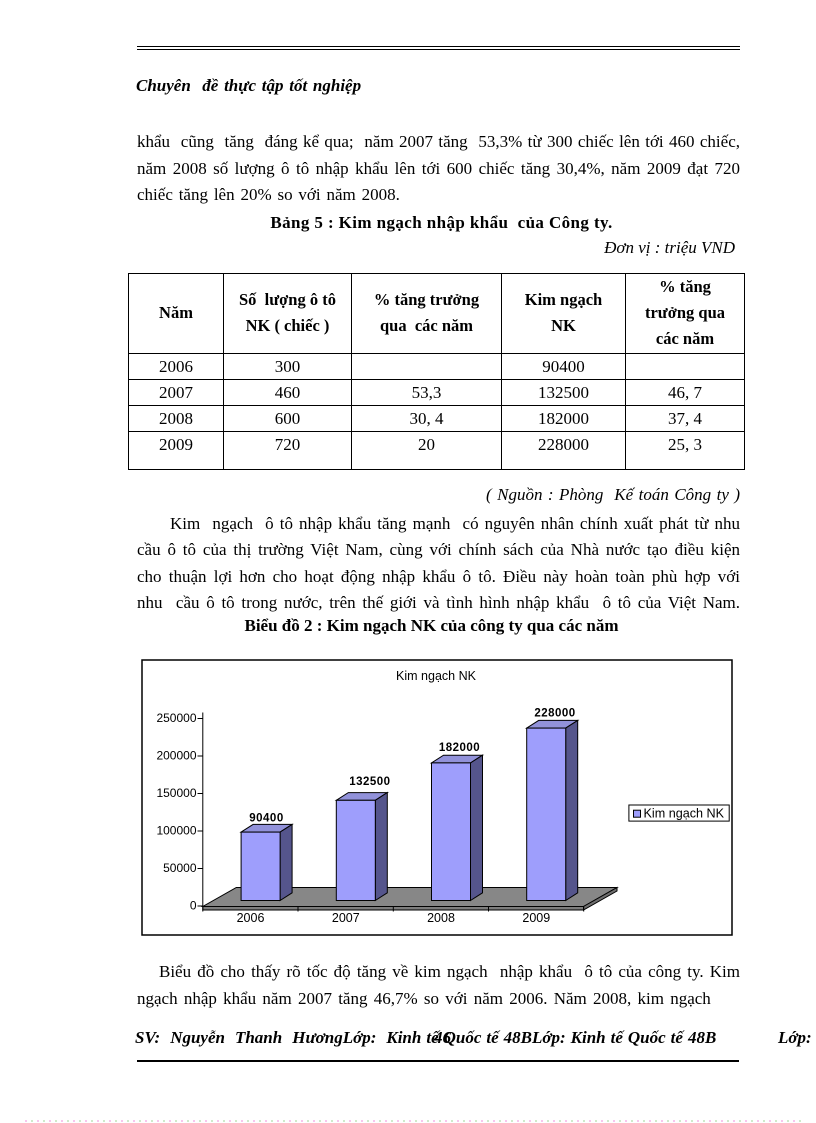 The width and height of the screenshot is (816, 1123). Describe the element at coordinates (176, 756) in the screenshot. I see `svg-text: 200000` at that location.